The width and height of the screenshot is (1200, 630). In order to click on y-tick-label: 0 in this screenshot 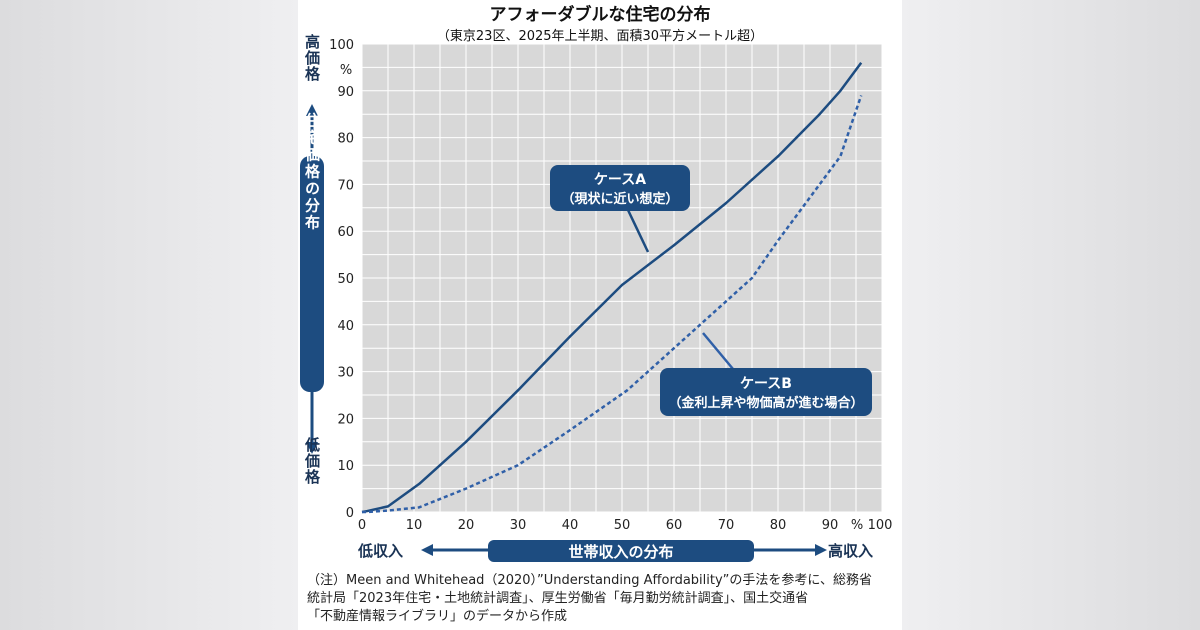, I will do `click(350, 513)`.